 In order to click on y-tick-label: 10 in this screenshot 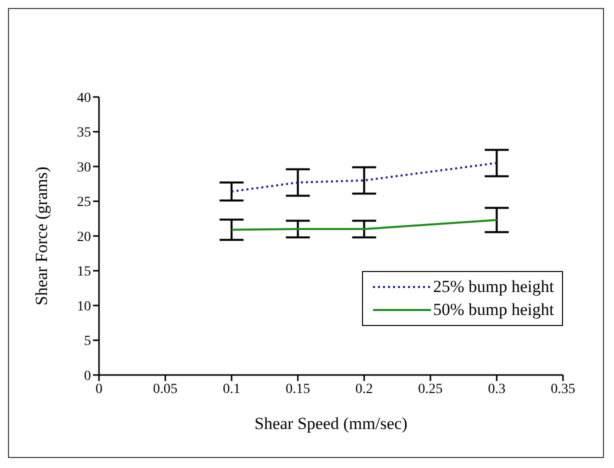, I will do `click(84, 306)`.